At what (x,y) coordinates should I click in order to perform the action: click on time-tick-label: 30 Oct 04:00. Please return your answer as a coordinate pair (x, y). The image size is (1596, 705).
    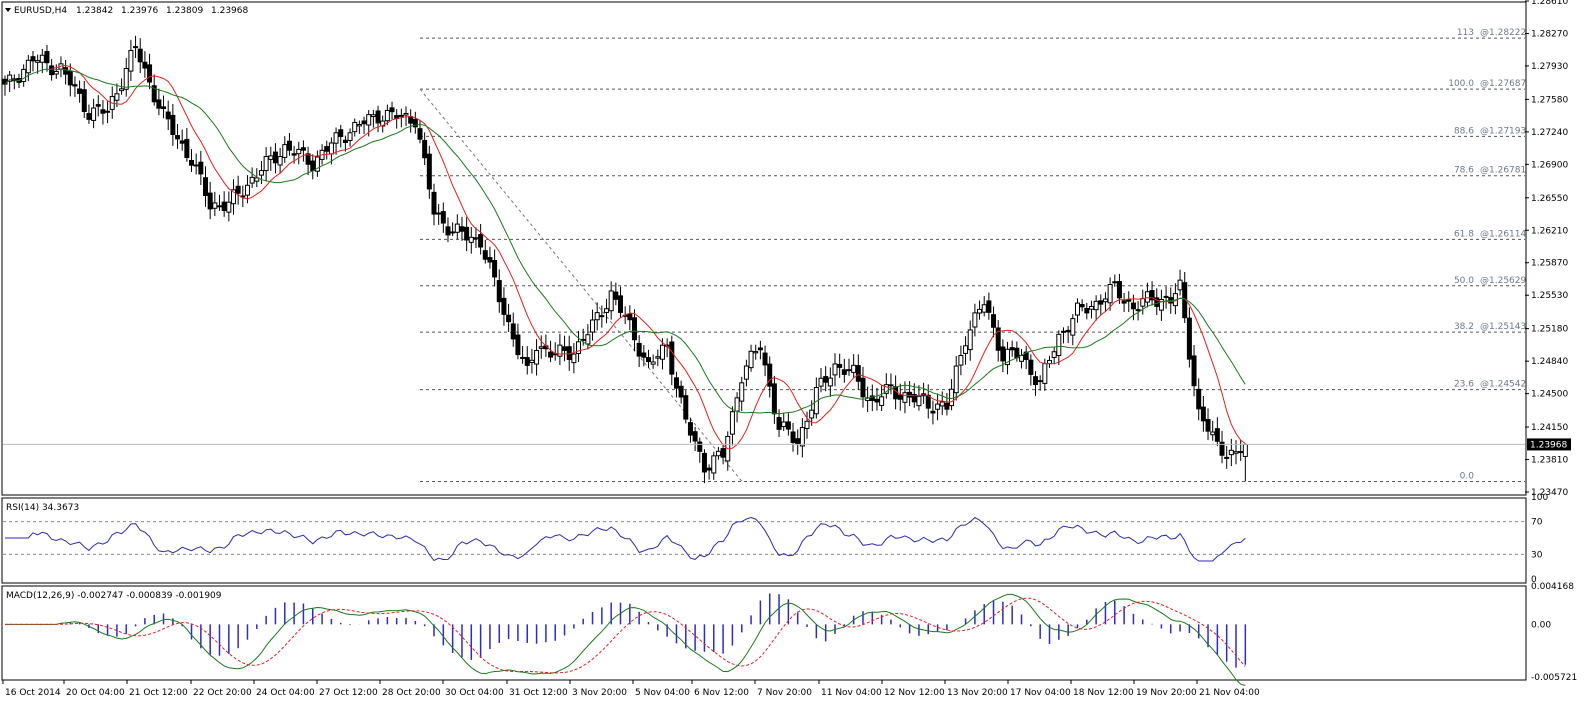
    Looking at the image, I should click on (474, 693).